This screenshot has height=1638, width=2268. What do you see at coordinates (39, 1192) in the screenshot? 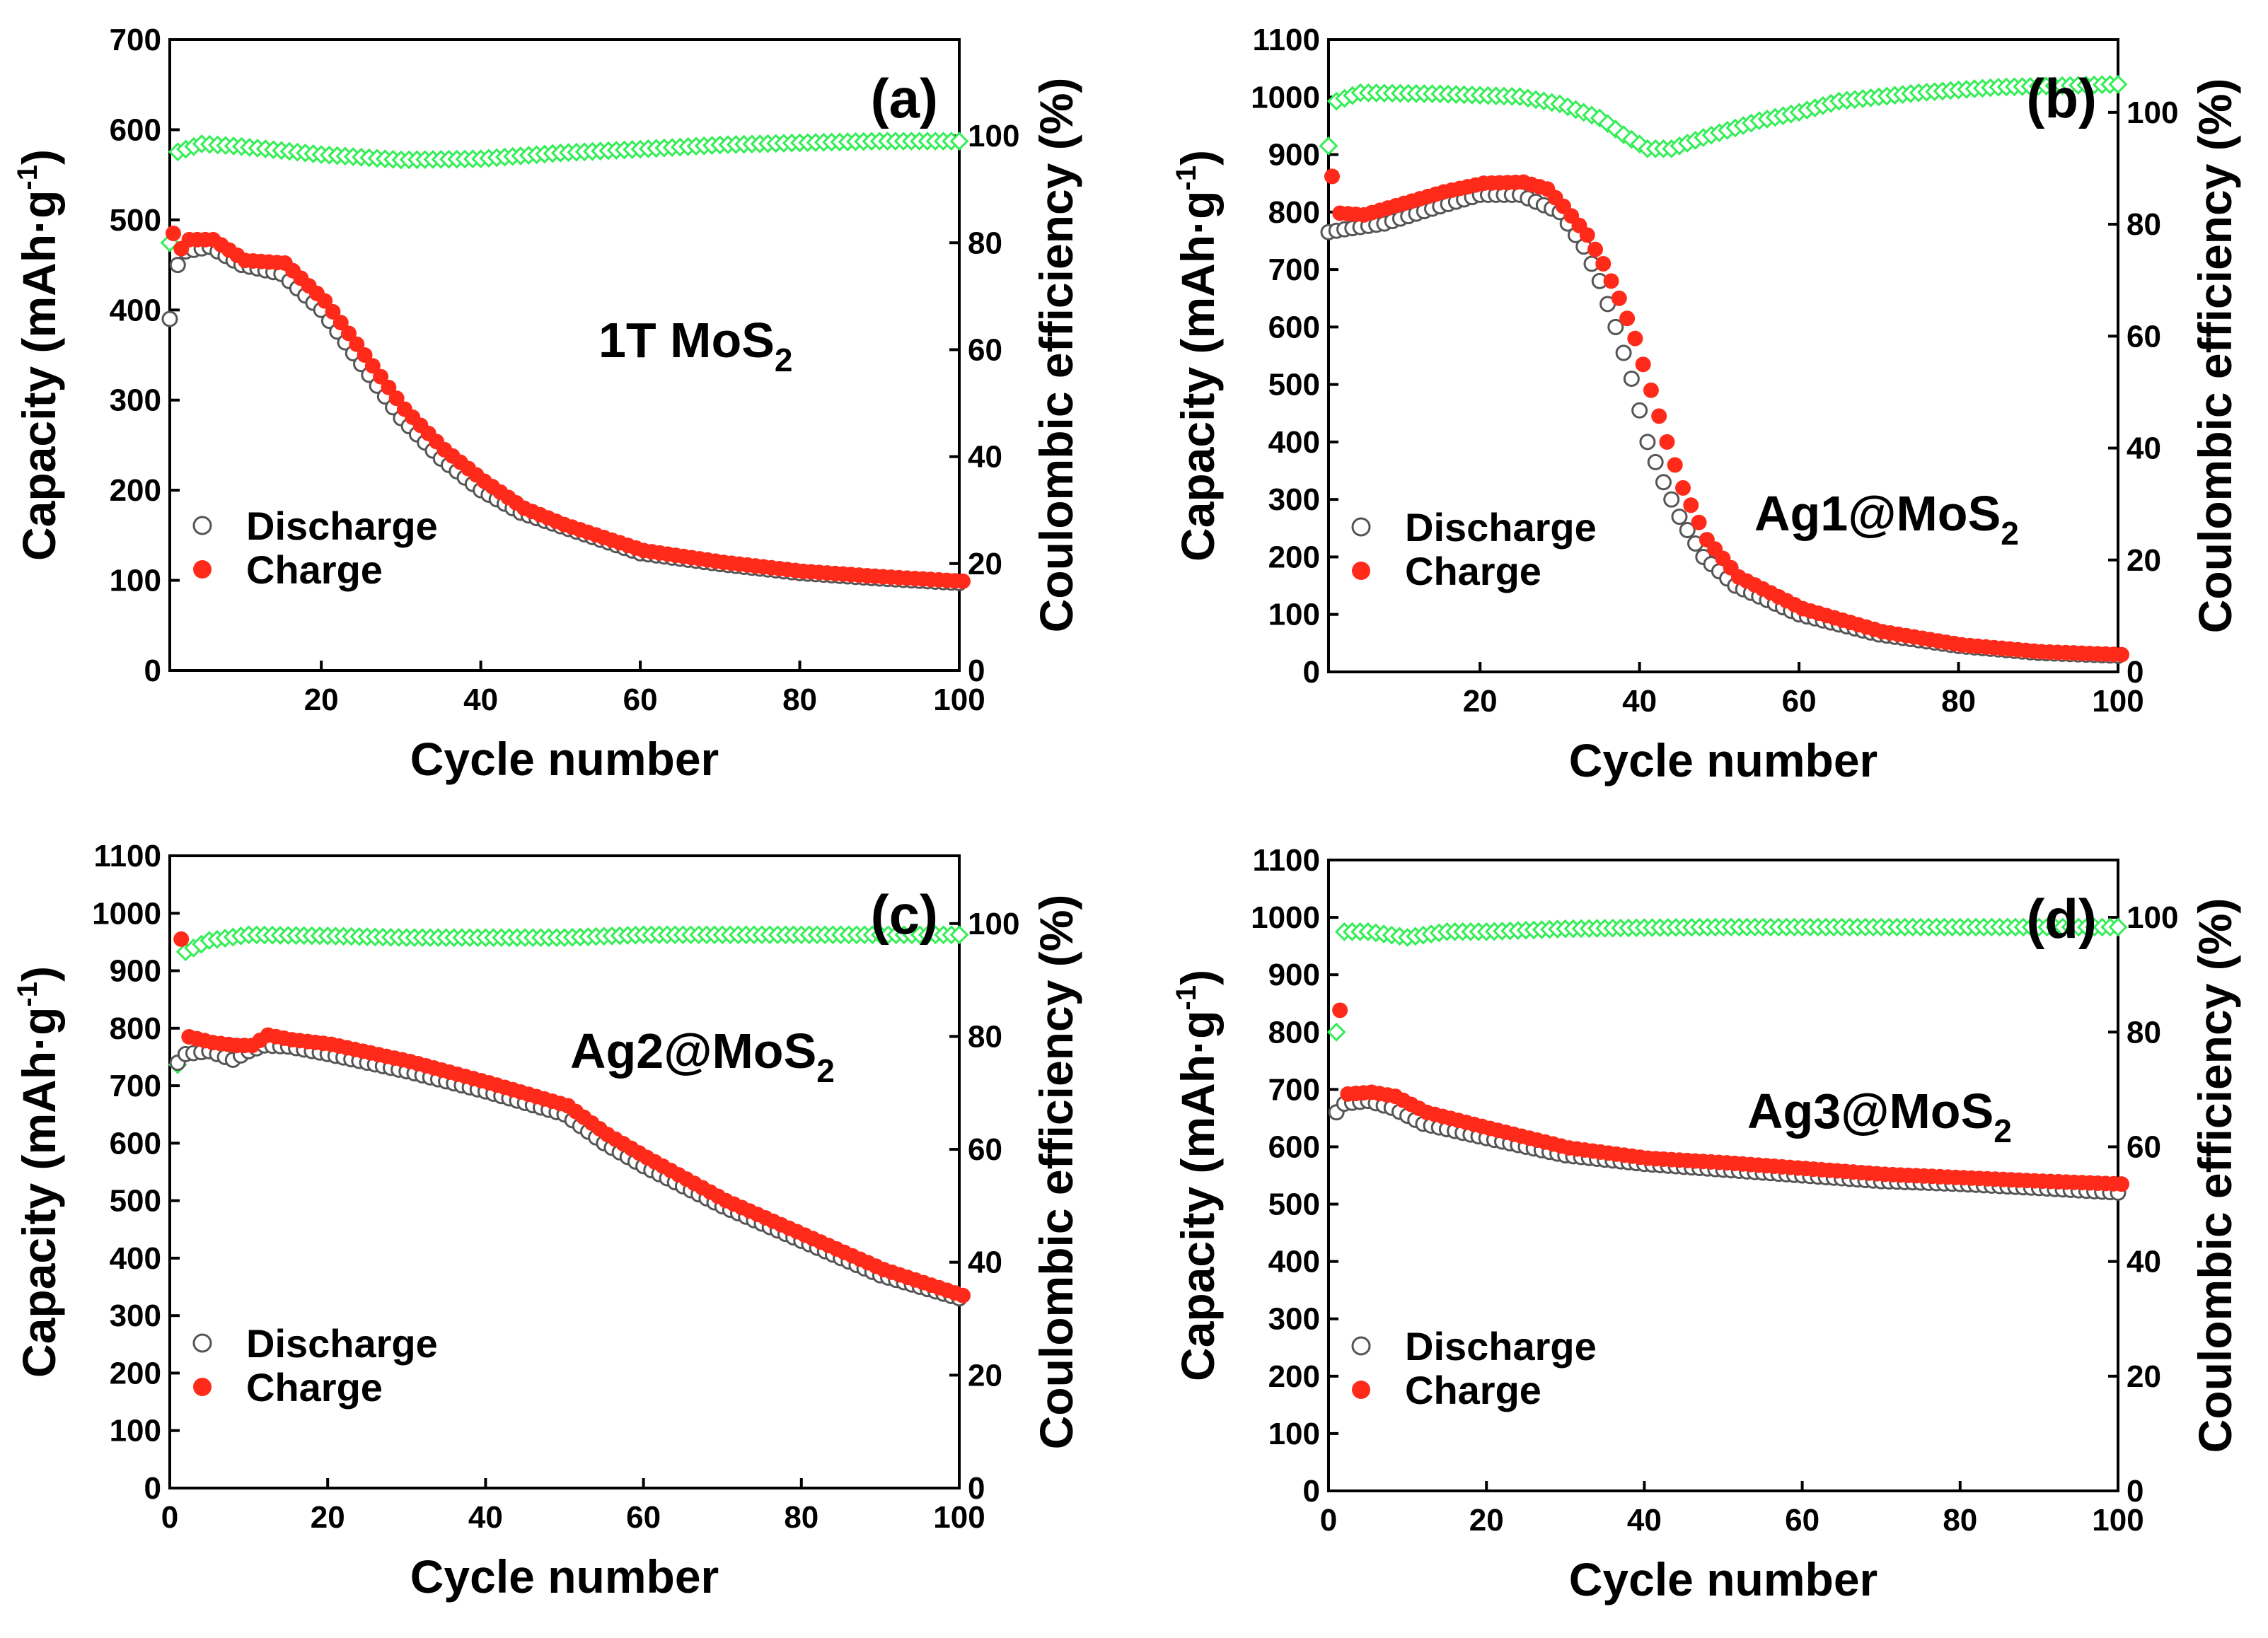
I see `y-axis-label-main: Capacity (mAh·g` at bounding box center [39, 1192].